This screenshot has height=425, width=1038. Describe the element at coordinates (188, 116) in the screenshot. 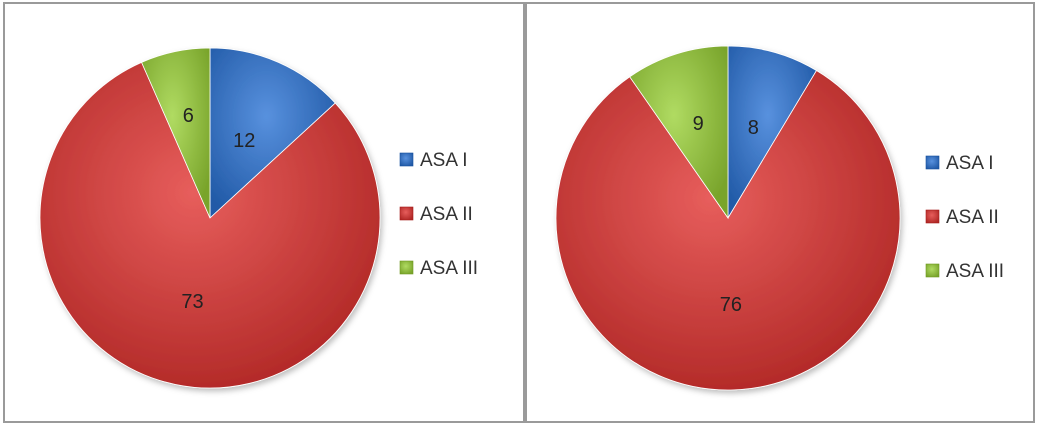

I see `data-label: 6` at that location.